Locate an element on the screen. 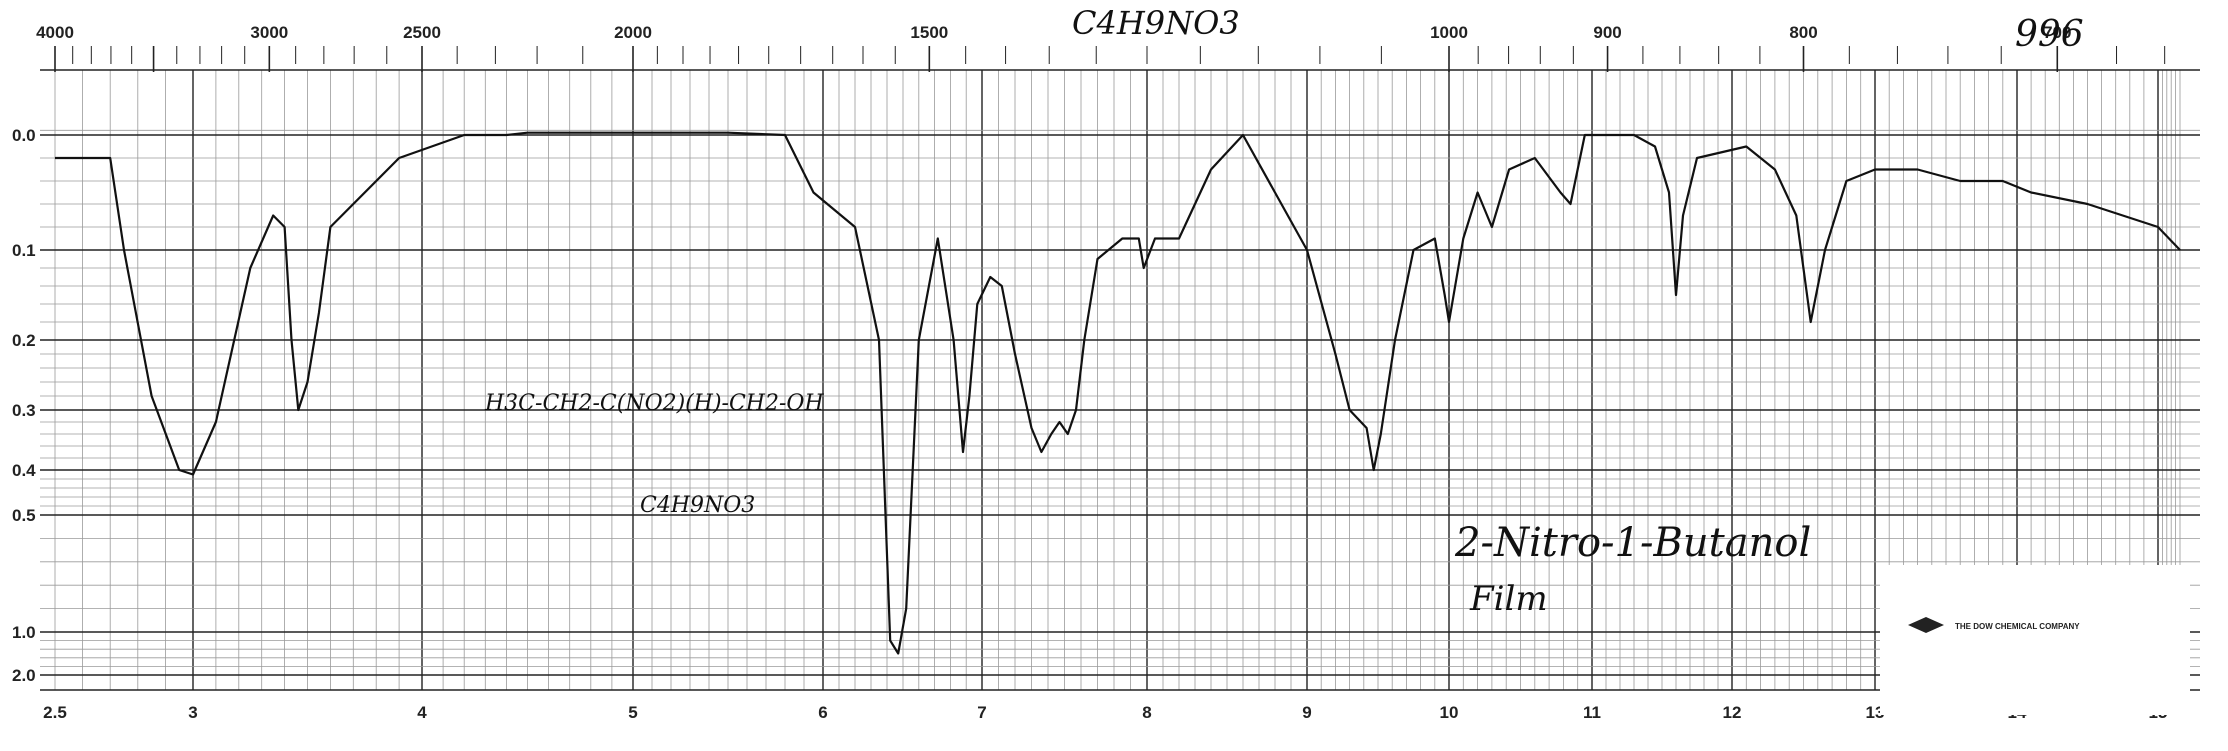 The image size is (2228, 751). x-tick-label-top: 2500 is located at coordinates (422, 32).